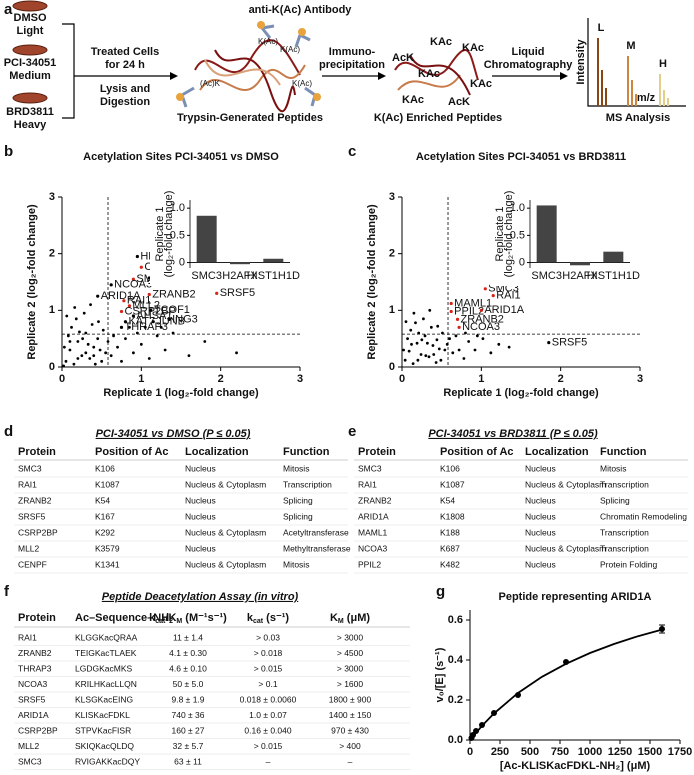 This screenshot has height=775, width=694. I want to click on table-header: kcat (s⁻¹), so click(268, 618).